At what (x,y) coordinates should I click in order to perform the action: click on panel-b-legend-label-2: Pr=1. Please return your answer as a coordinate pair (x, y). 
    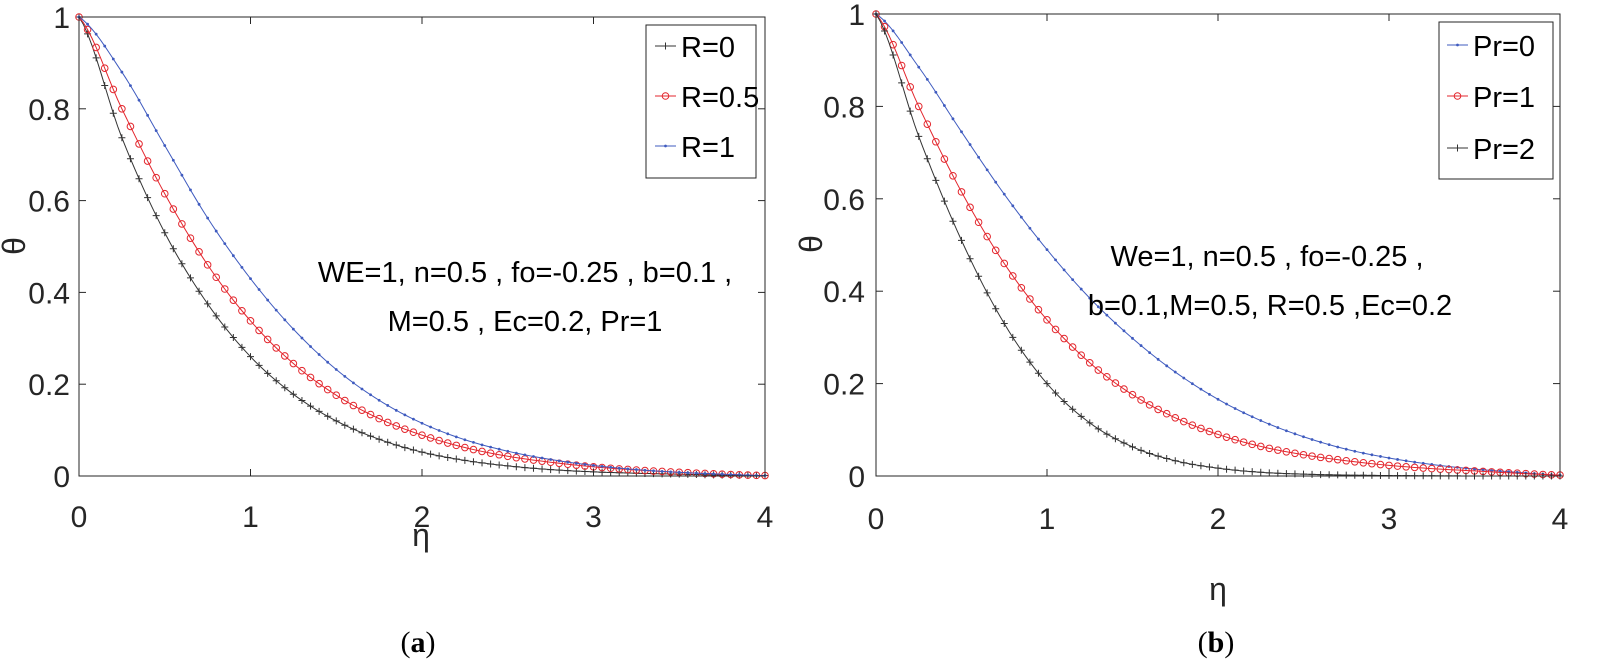
    Looking at the image, I should click on (1504, 98).